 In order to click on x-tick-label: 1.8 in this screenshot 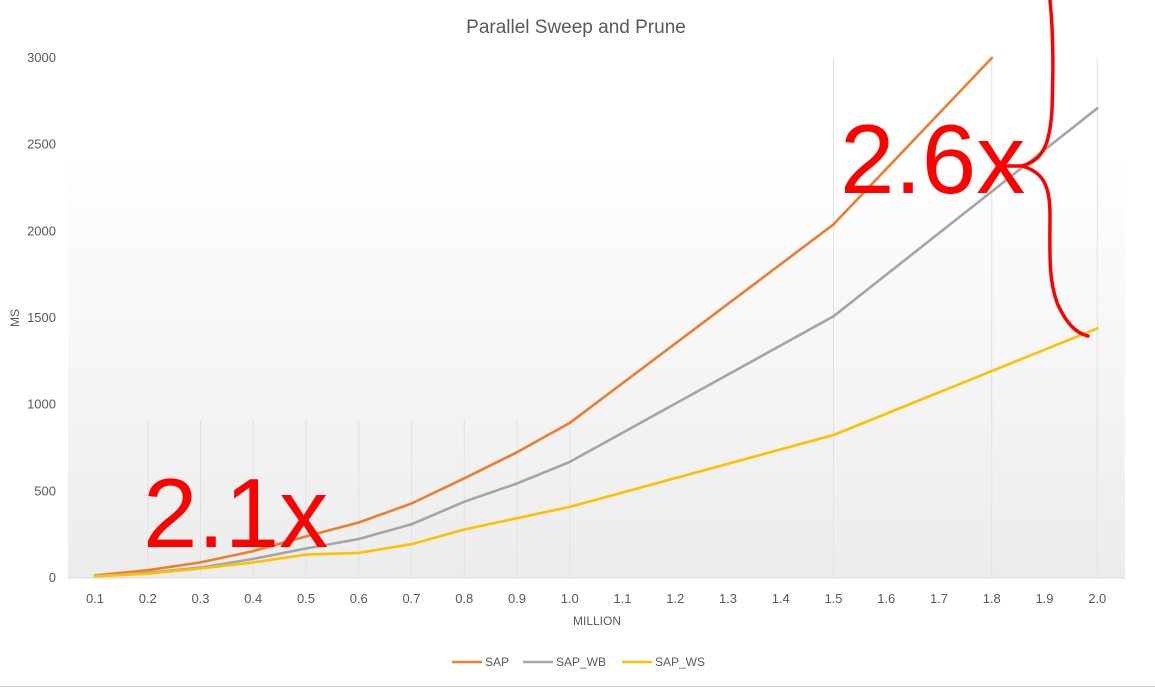, I will do `click(992, 598)`.